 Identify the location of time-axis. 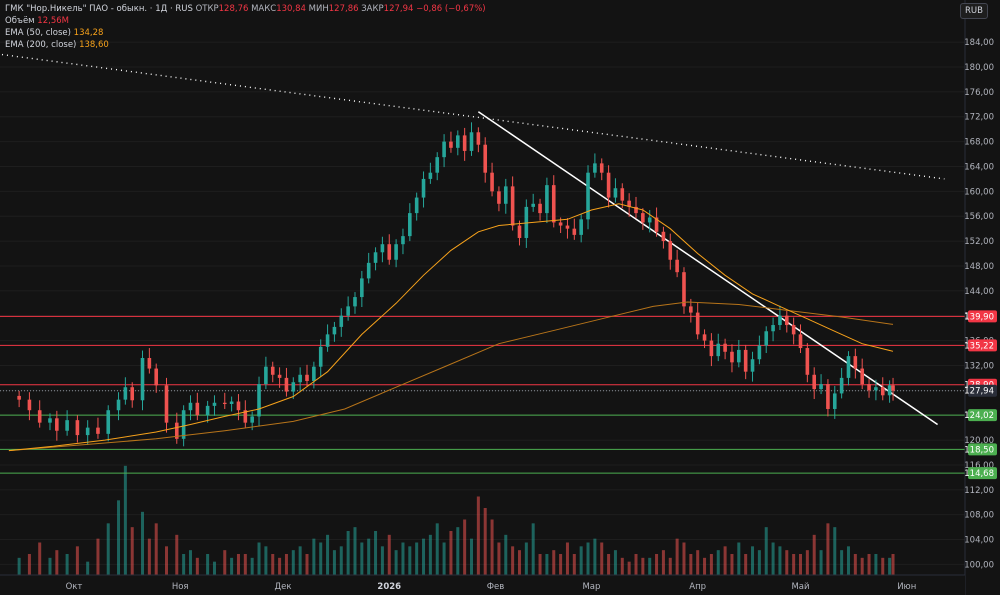
(482, 585).